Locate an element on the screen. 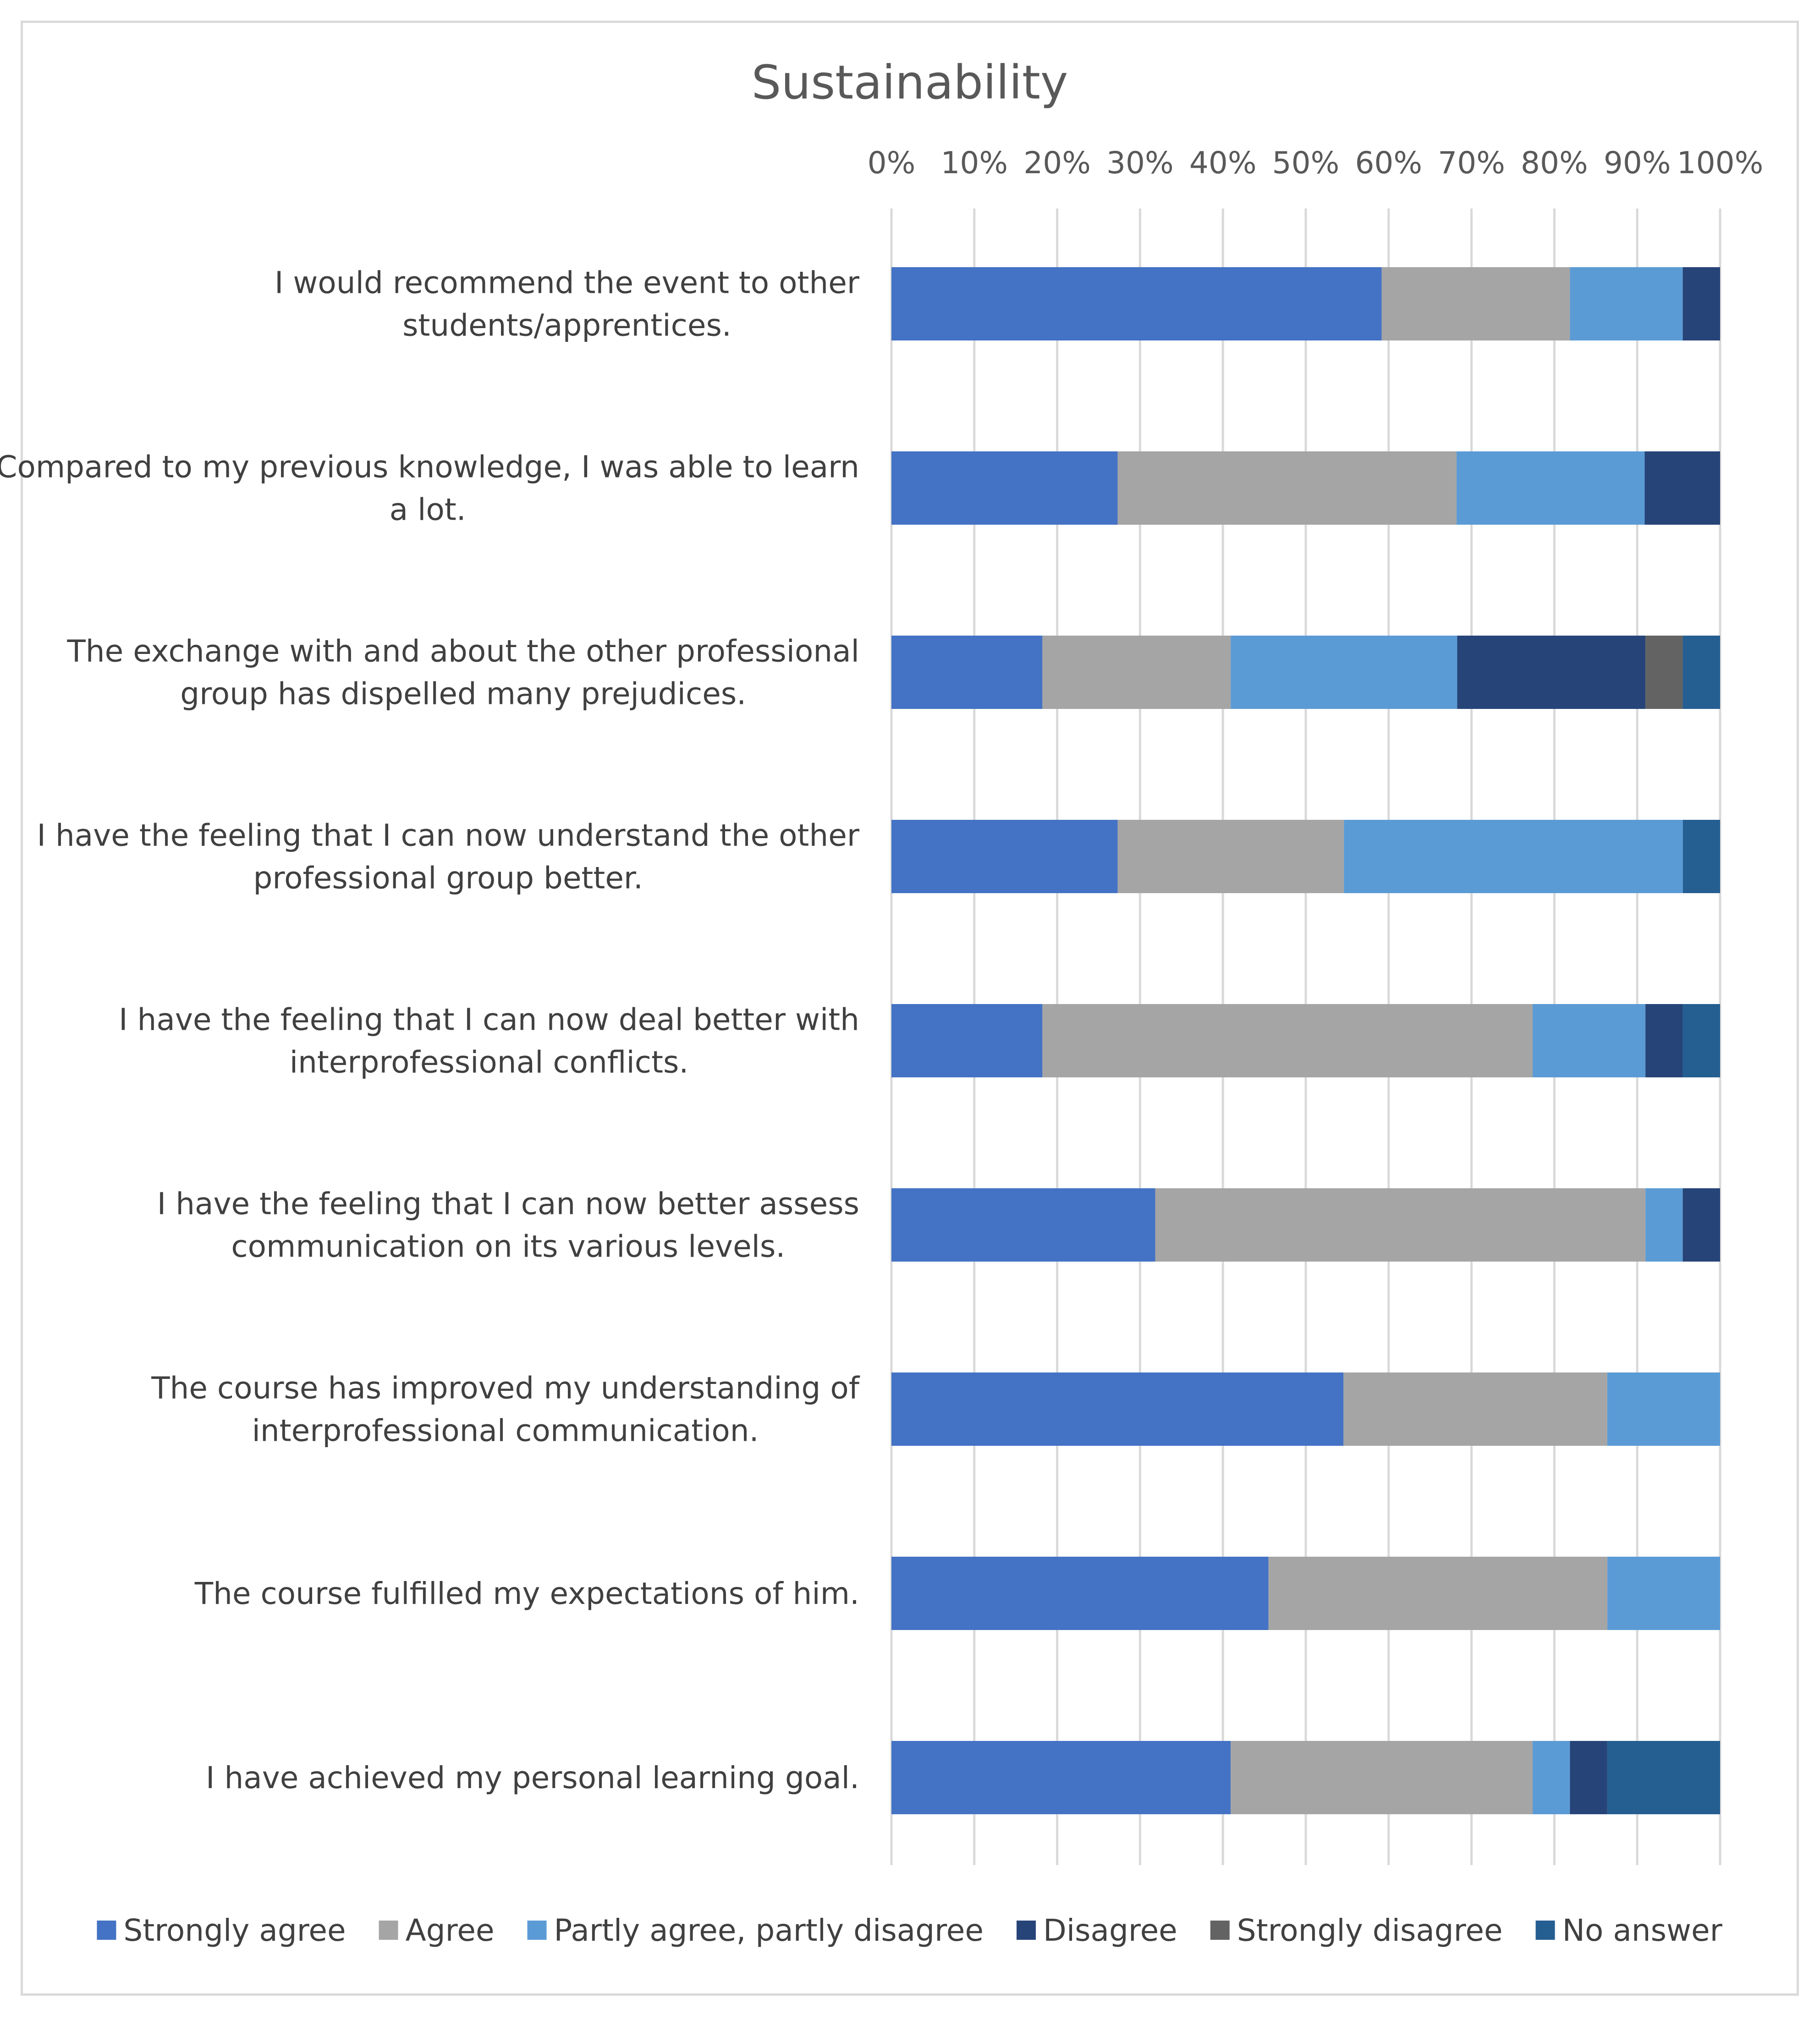 This screenshot has width=1820, height=2020. x-tick-label: 10% is located at coordinates (974, 163).